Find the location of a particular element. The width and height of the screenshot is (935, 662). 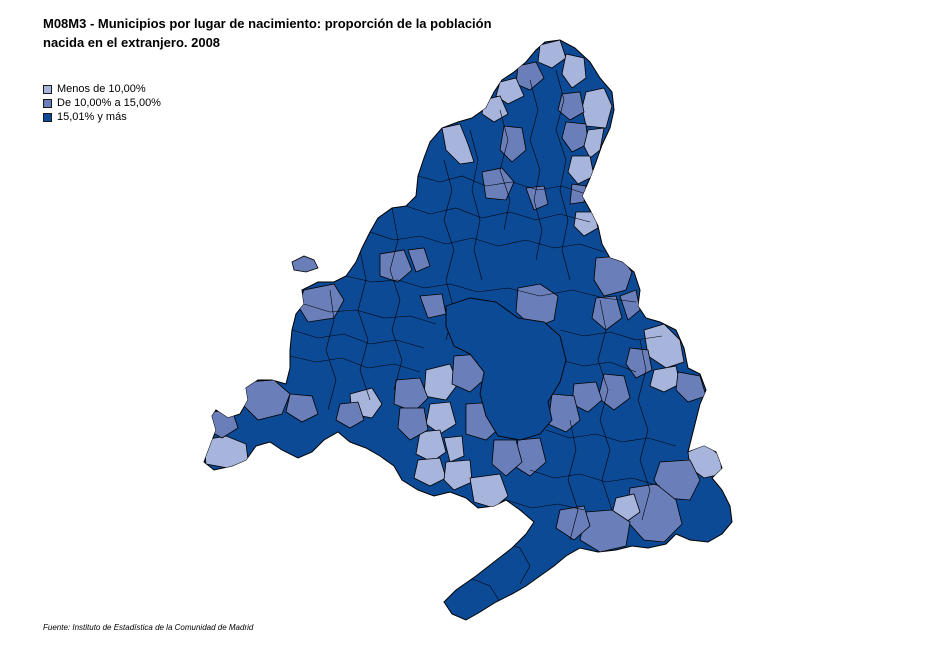

map-title-line-2: nacida en el extranjero. 2008 is located at coordinates (132, 42).